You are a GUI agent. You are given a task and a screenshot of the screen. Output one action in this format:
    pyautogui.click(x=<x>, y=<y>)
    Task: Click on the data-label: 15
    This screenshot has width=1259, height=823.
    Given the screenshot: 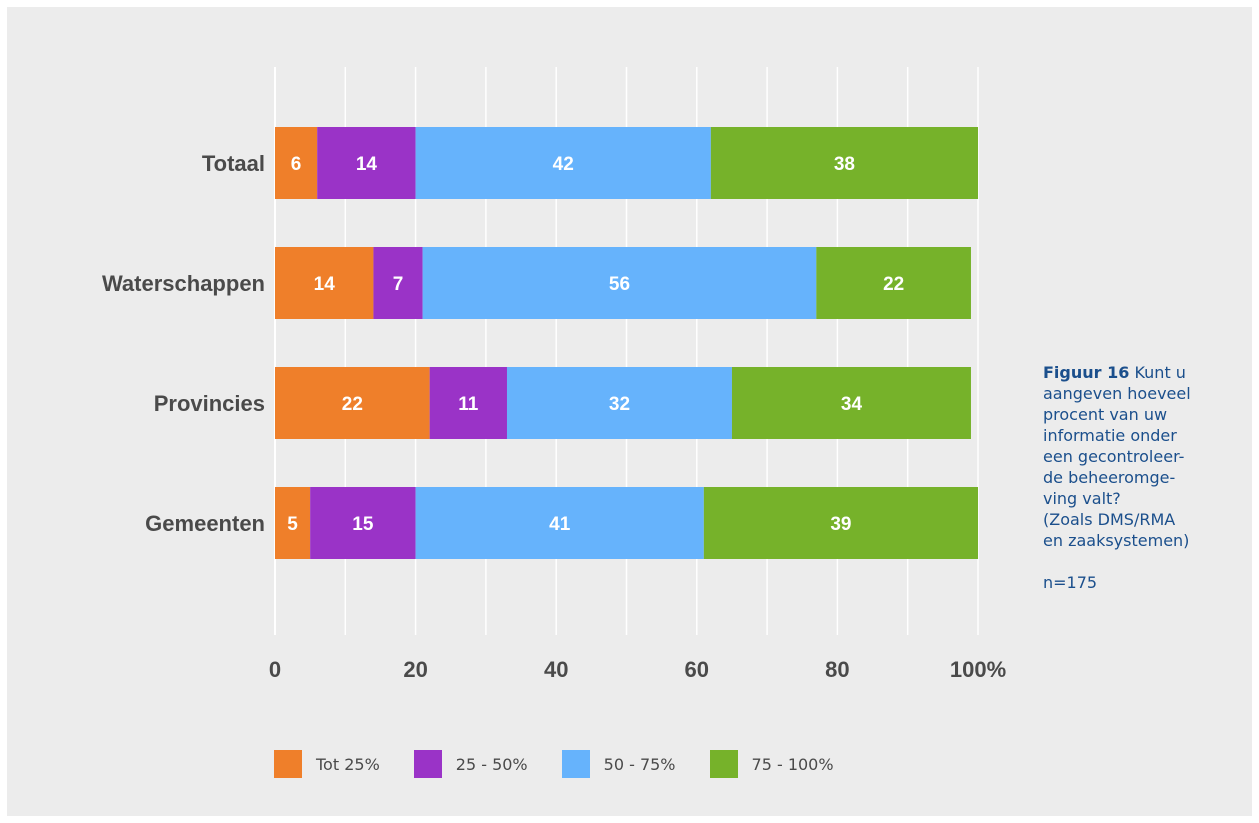 What is the action you would take?
    pyautogui.click(x=363, y=524)
    